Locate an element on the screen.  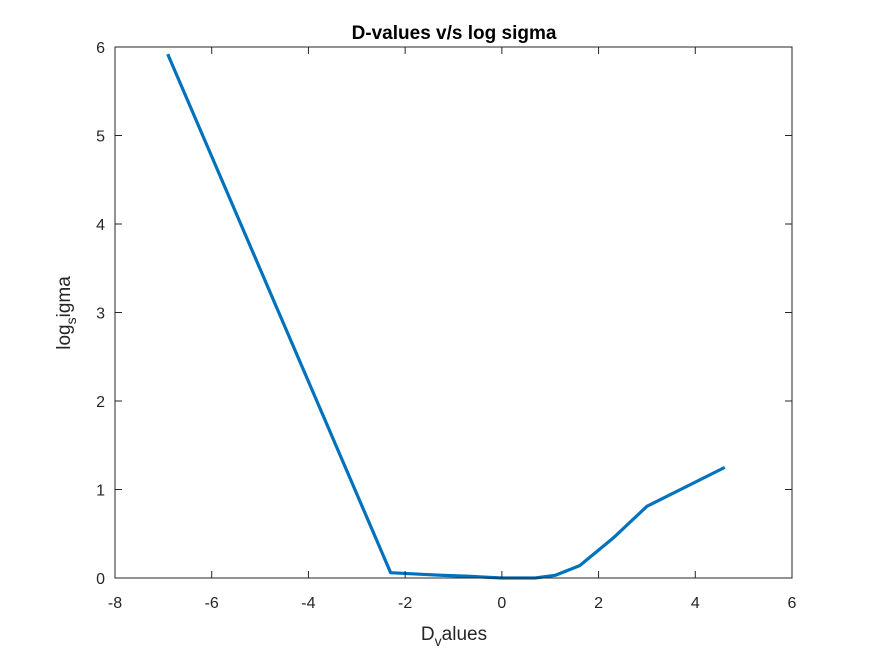
x-axis-label-base: D is located at coordinates (428, 634).